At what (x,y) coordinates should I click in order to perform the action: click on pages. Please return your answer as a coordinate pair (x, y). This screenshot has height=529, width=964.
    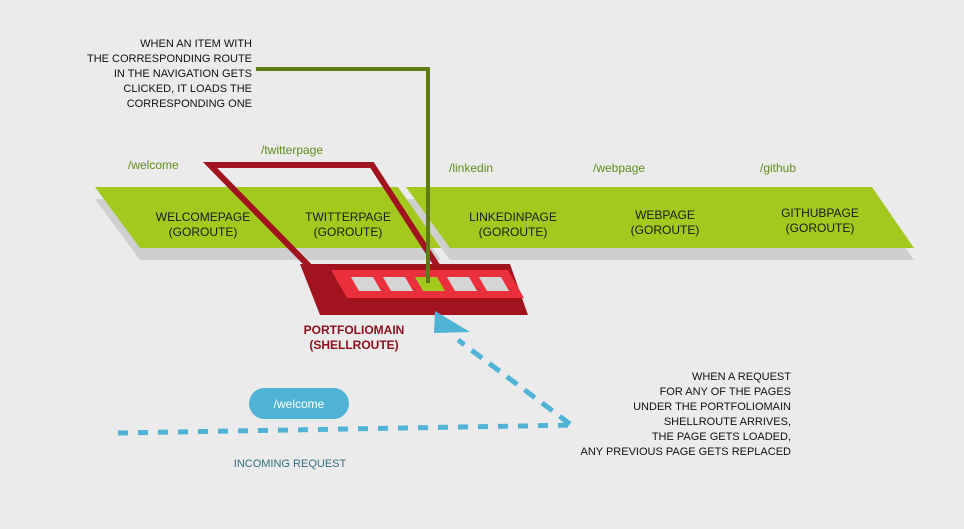
    Looking at the image, I should click on (504, 217).